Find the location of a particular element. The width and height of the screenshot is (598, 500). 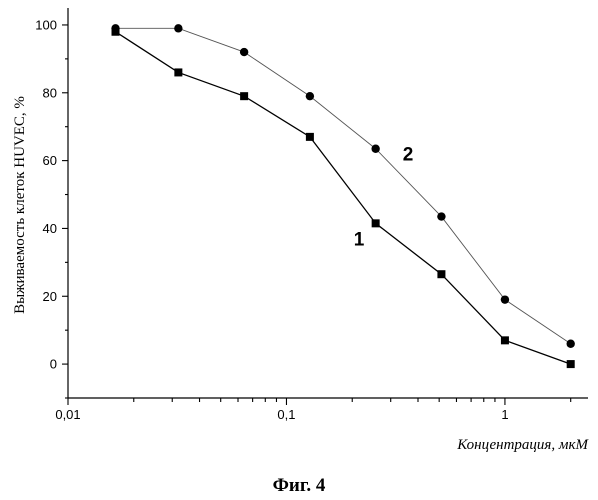

series-label-1: 1 is located at coordinates (359, 239).